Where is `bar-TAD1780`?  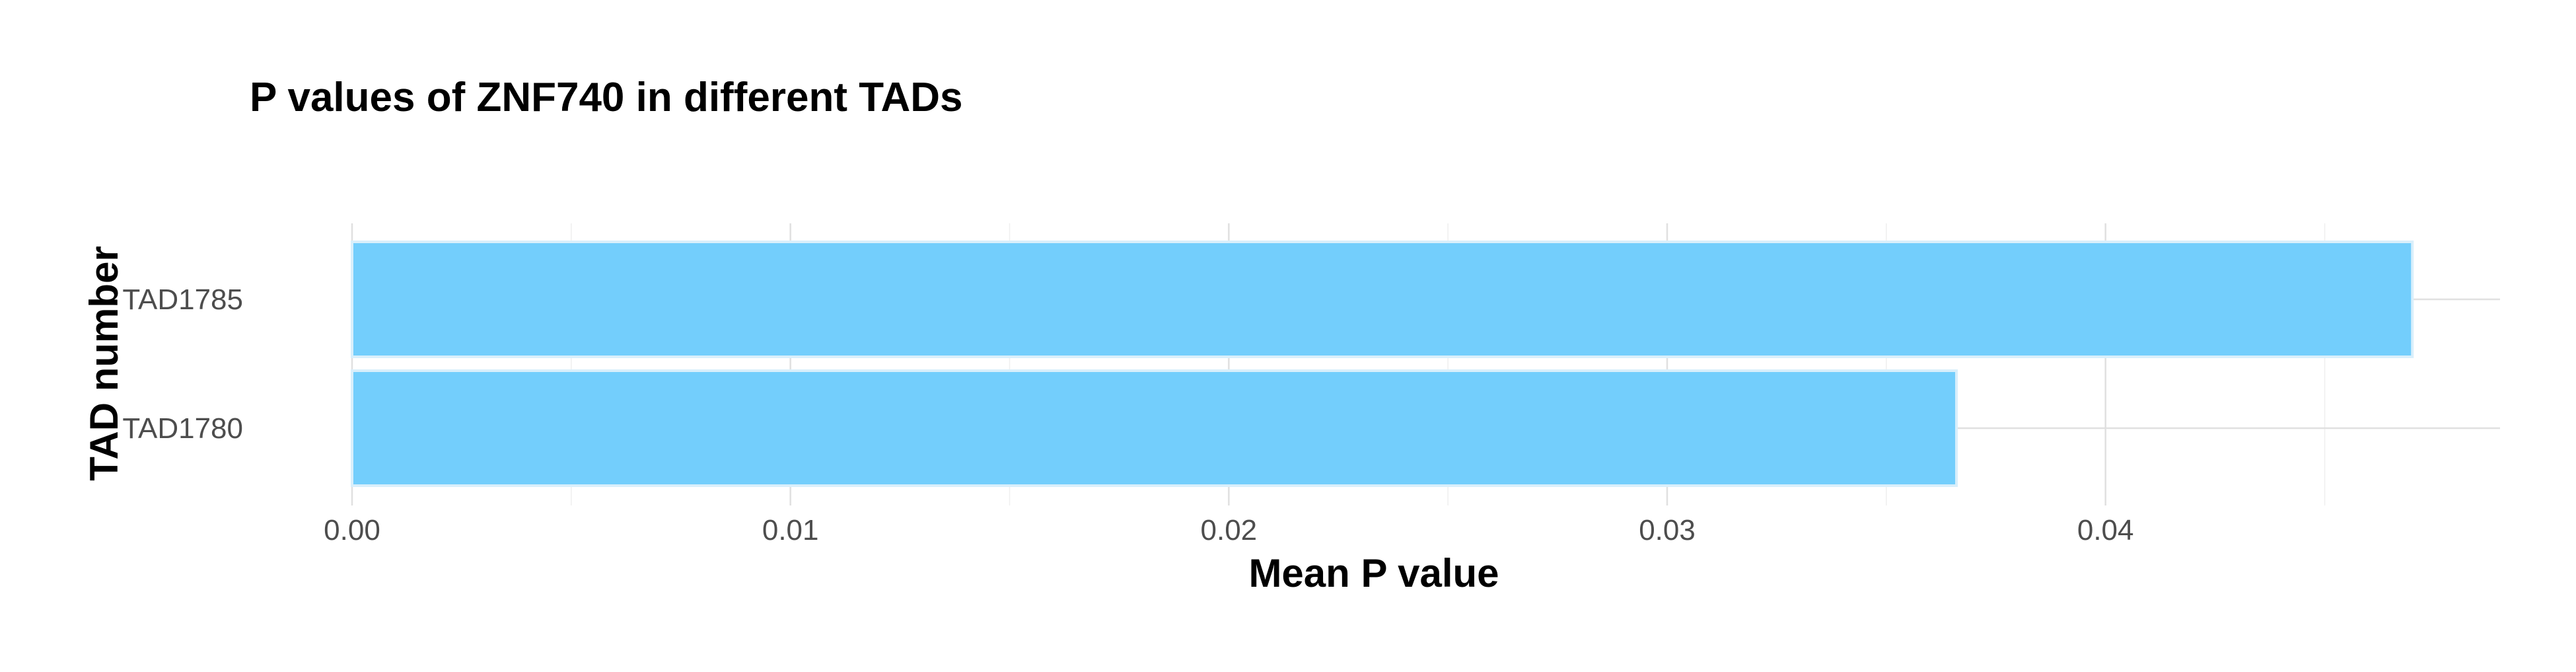
bar-TAD1780 is located at coordinates (1155, 428).